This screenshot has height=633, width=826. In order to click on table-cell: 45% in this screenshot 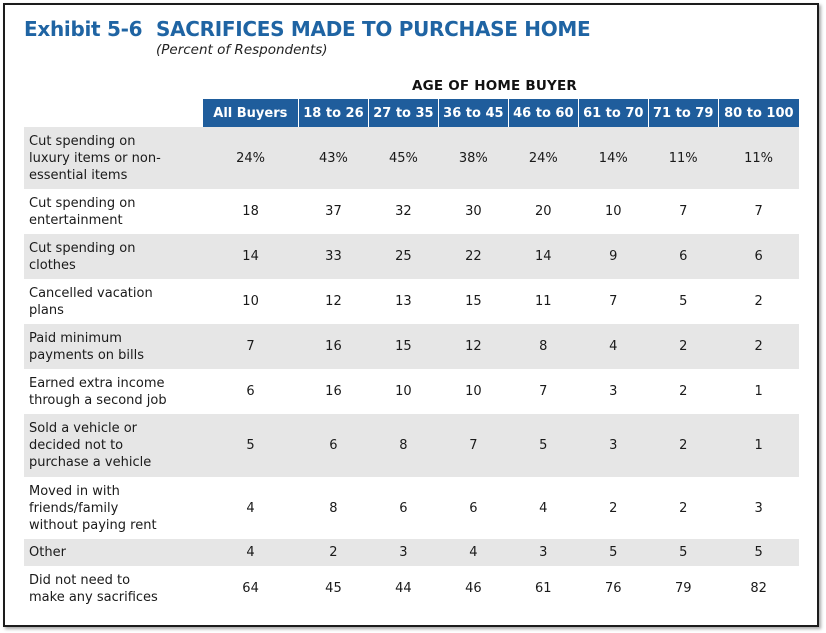, I will do `click(403, 158)`.